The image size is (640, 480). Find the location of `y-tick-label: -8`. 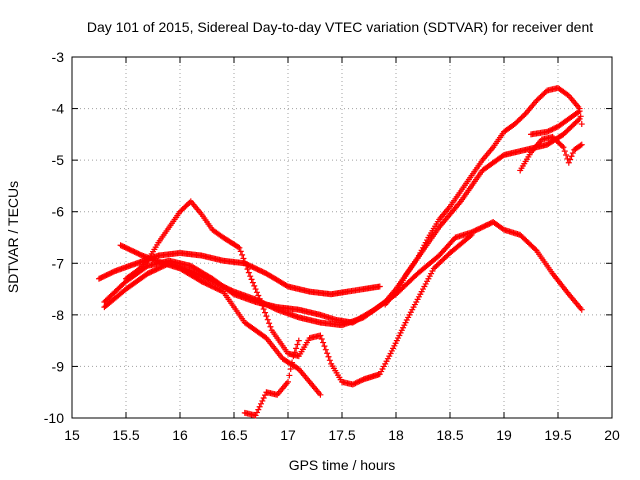

y-tick-label: -8 is located at coordinates (58, 315).